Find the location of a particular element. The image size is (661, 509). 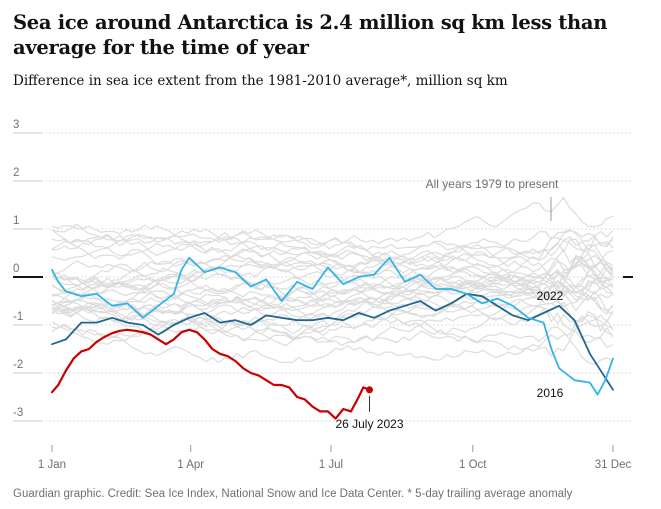

y-tick-label: 1 is located at coordinates (16, 221).